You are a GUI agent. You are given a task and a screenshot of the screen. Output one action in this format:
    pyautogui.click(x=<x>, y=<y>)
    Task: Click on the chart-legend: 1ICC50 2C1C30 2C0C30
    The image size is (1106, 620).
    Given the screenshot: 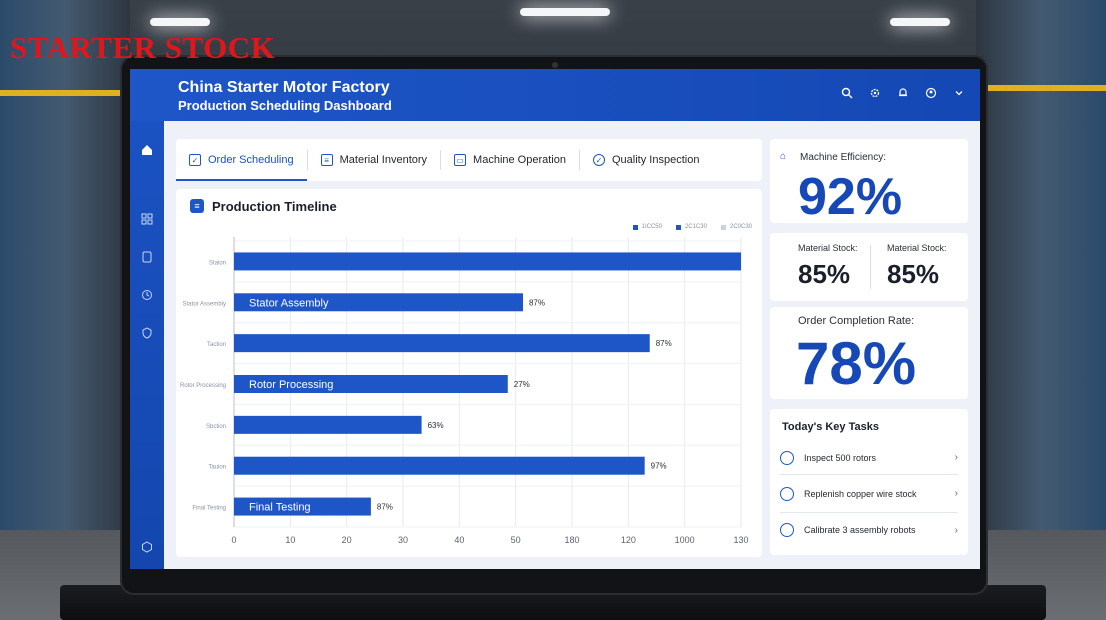 What is the action you would take?
    pyautogui.click(x=692, y=227)
    